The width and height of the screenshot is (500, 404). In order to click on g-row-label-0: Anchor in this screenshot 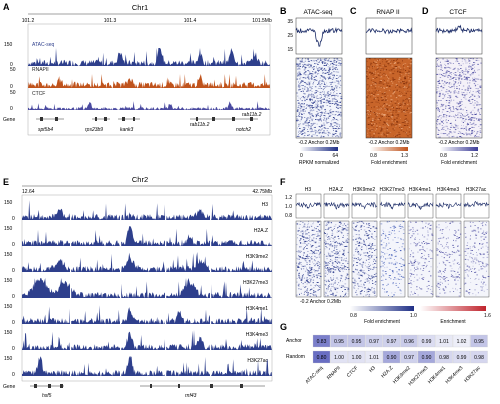, I will do `click(294, 341)`.